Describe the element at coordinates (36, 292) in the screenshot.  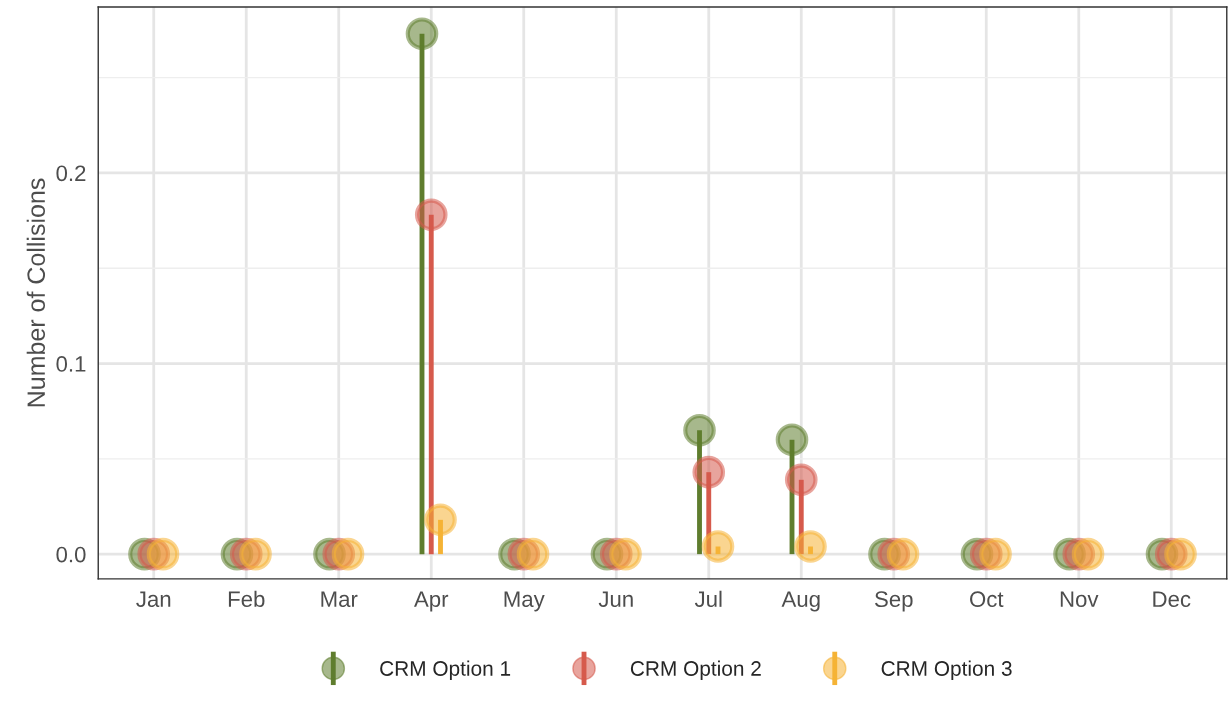
I see `y-axis-title: Number of Collisions` at that location.